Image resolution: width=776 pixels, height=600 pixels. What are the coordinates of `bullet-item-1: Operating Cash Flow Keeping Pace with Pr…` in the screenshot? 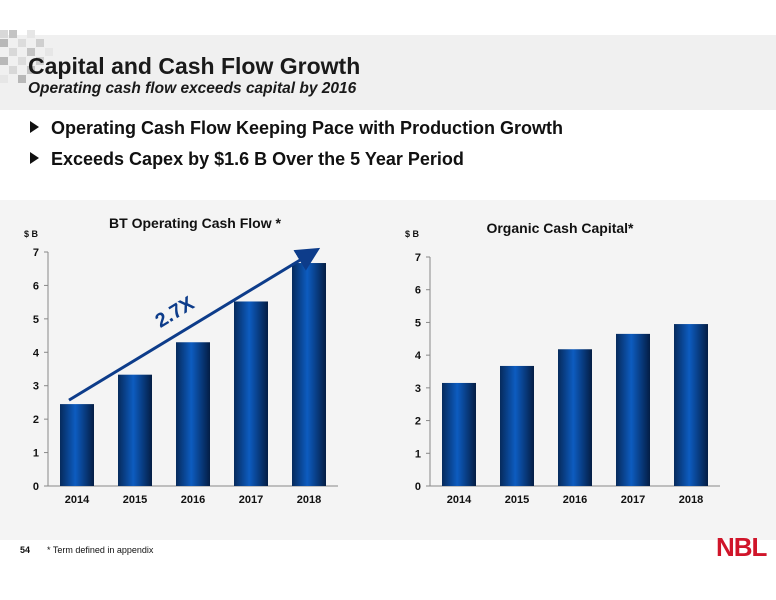 It's located at (296, 128).